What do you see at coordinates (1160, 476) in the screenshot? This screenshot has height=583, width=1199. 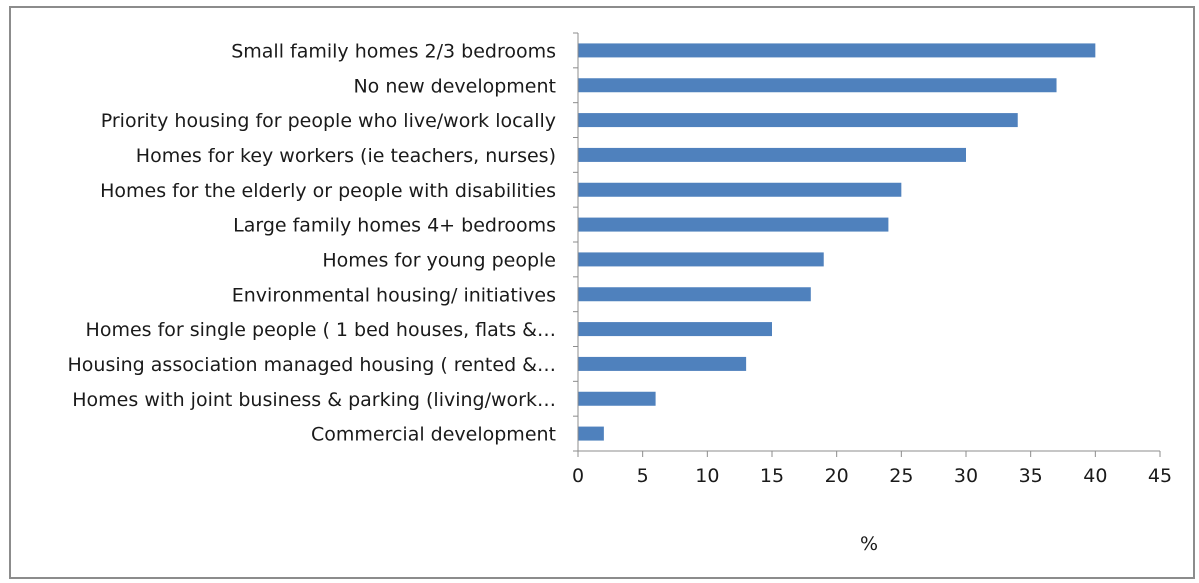 I see `x-tick-label: 45` at bounding box center [1160, 476].